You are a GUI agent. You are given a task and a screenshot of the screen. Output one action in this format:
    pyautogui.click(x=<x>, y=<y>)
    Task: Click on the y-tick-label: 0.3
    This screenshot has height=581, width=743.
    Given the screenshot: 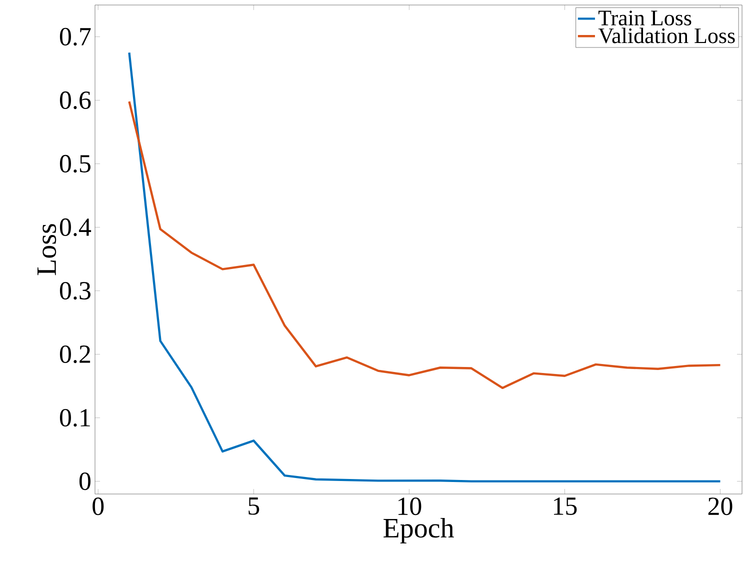 What is the action you would take?
    pyautogui.click(x=75, y=291)
    